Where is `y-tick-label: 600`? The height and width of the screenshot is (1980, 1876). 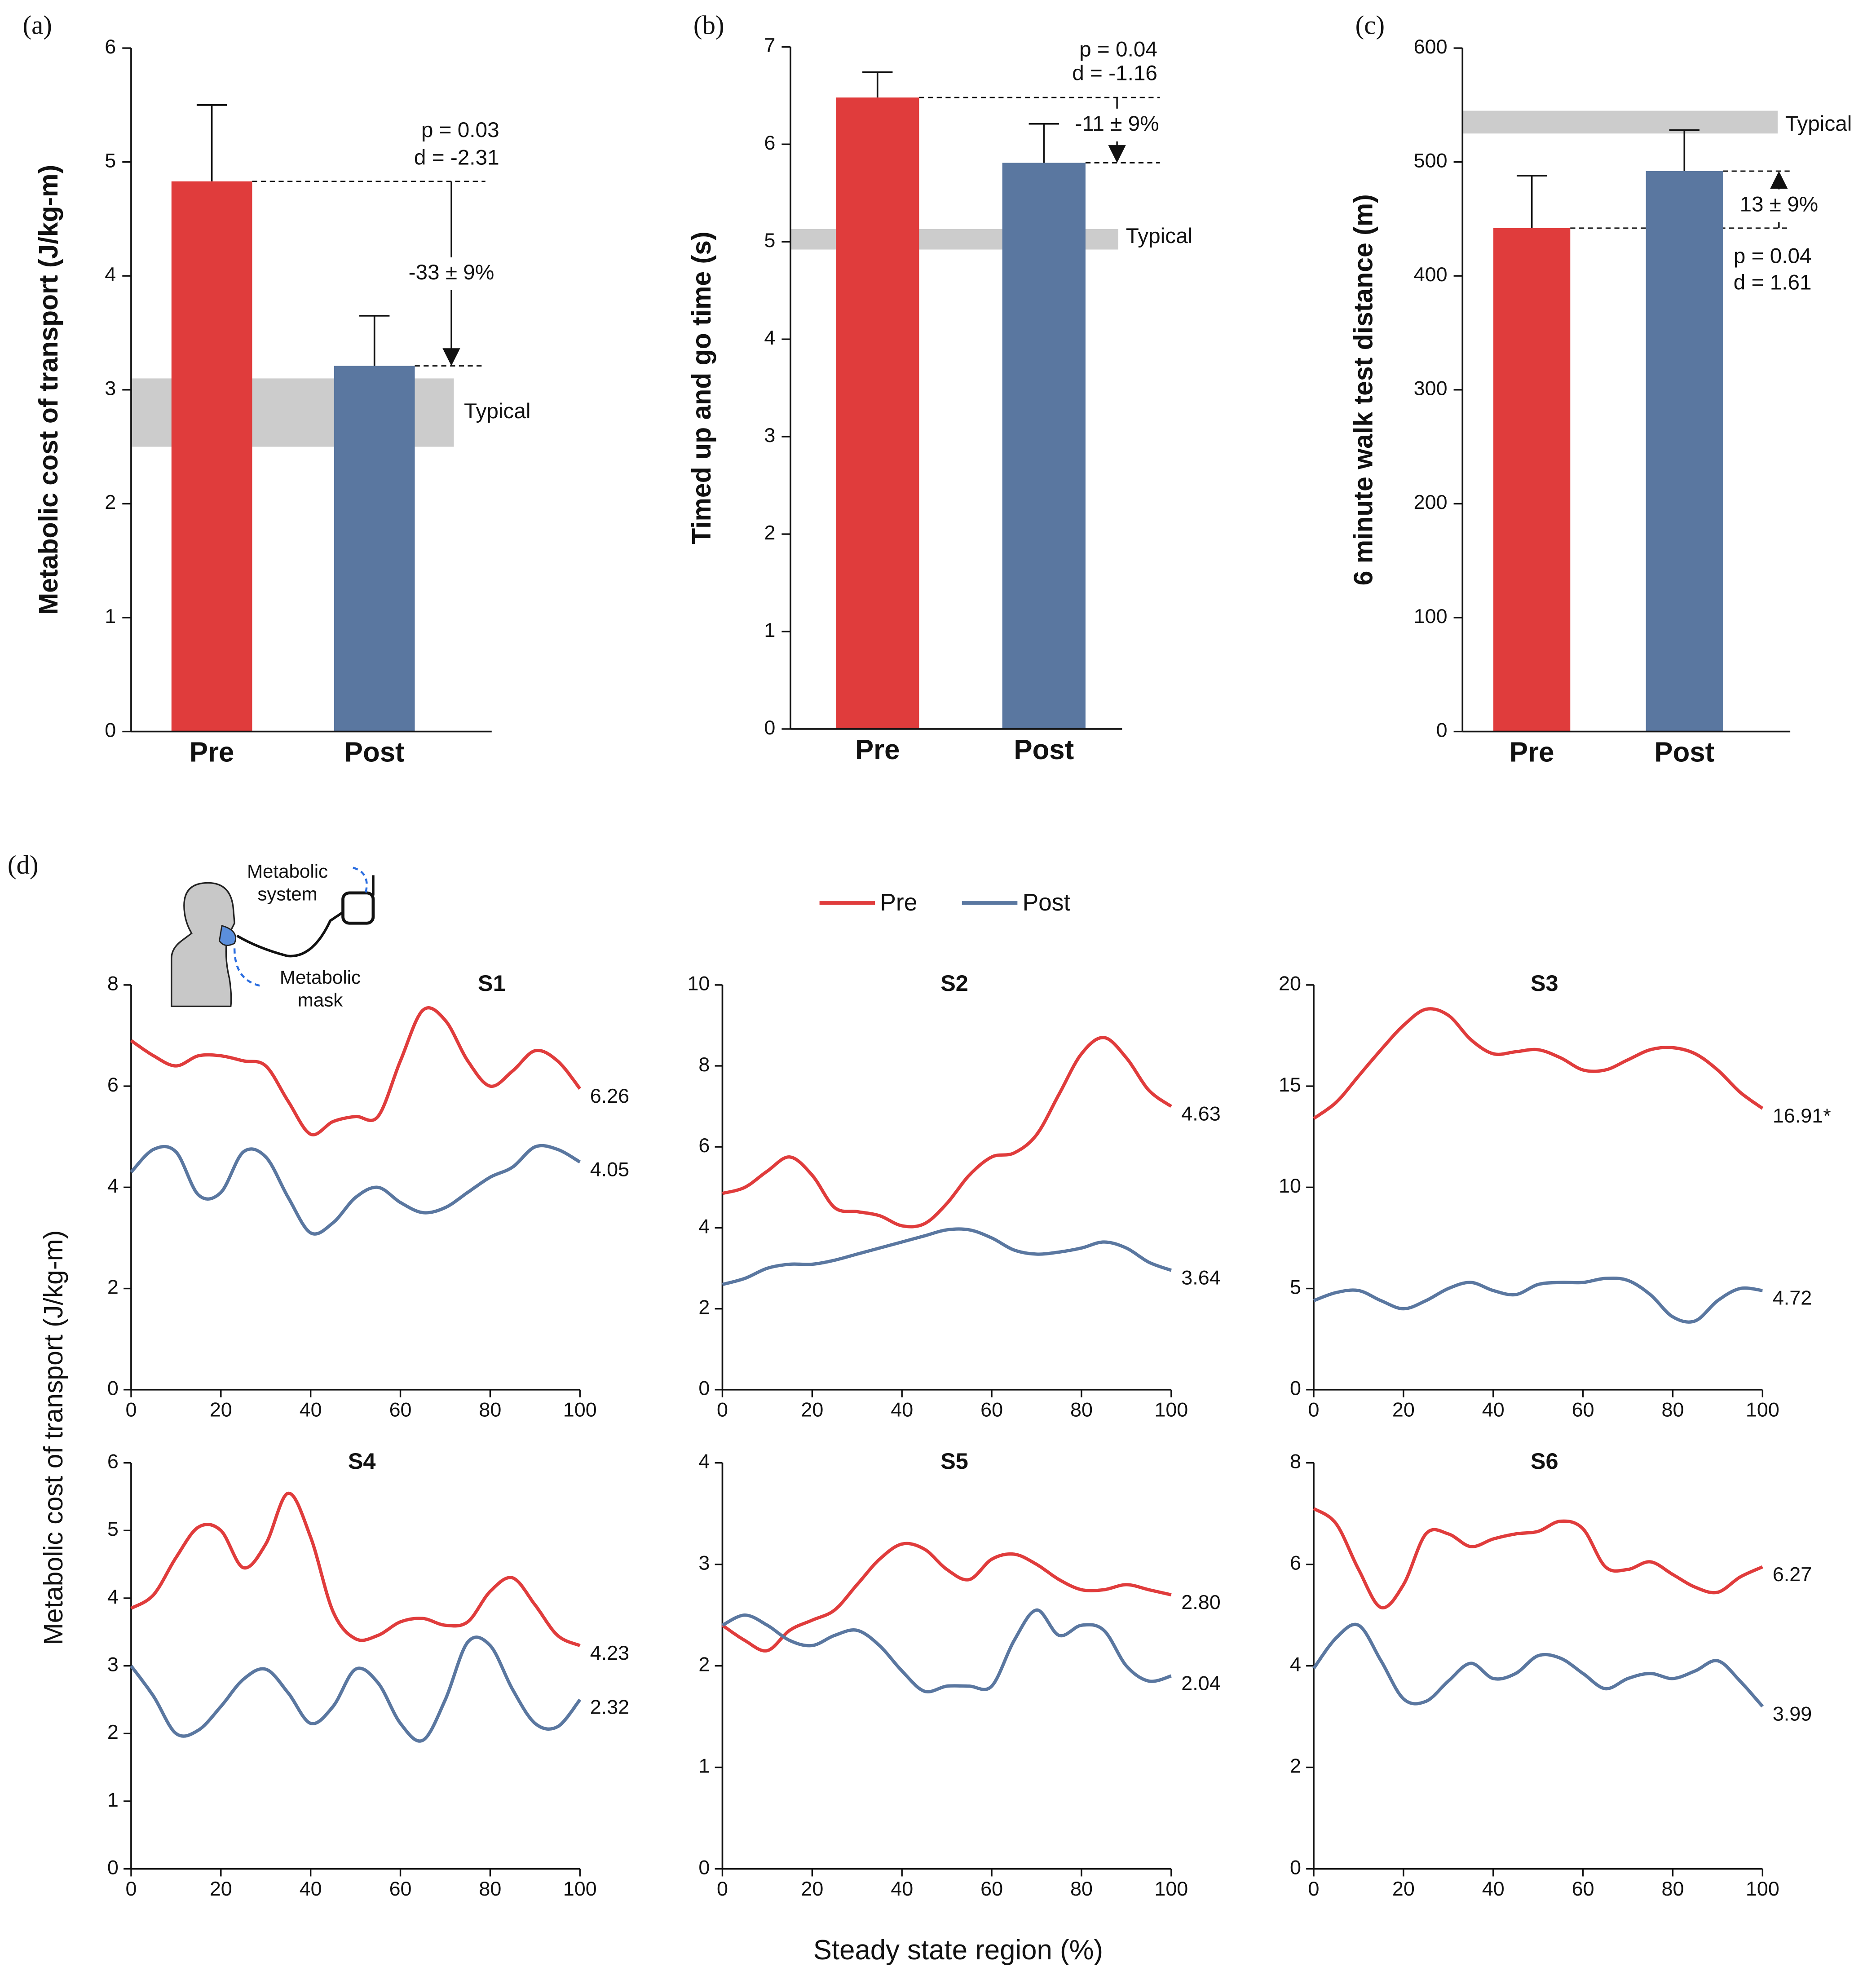 y-tick-label: 600 is located at coordinates (1431, 47).